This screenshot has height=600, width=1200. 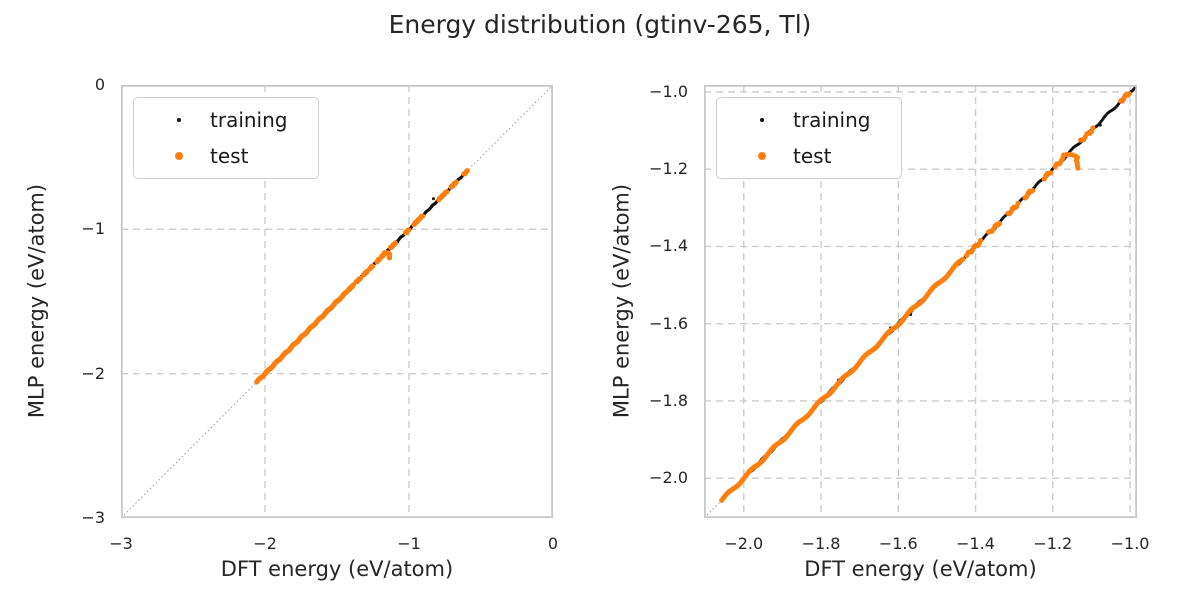 What do you see at coordinates (265, 543) in the screenshot?
I see `x-tick-label: −2` at bounding box center [265, 543].